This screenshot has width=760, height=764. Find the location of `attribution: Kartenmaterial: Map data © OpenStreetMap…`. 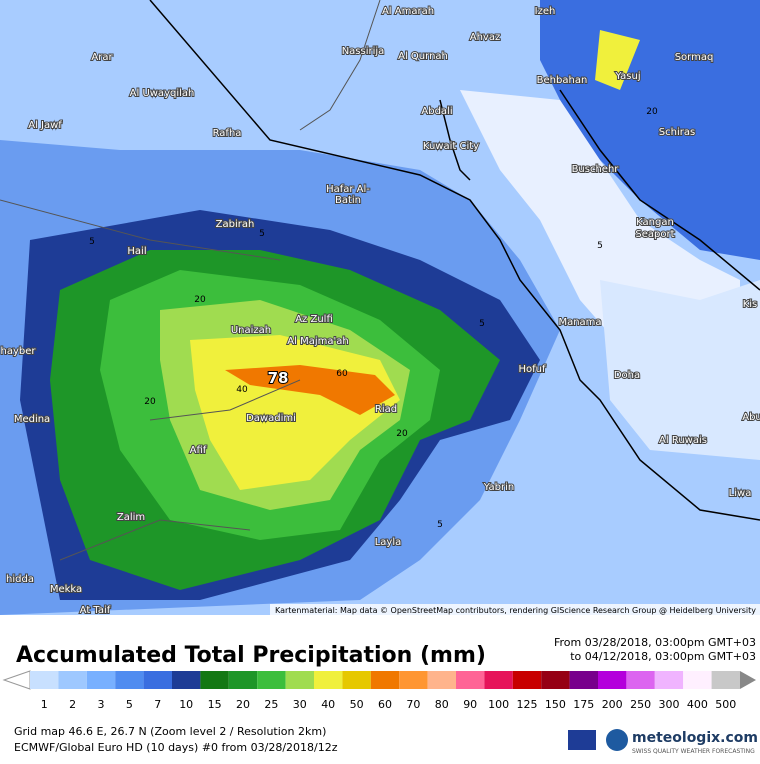

attribution: Kartenmaterial: Map data © OpenStreetMap… is located at coordinates (515, 610).